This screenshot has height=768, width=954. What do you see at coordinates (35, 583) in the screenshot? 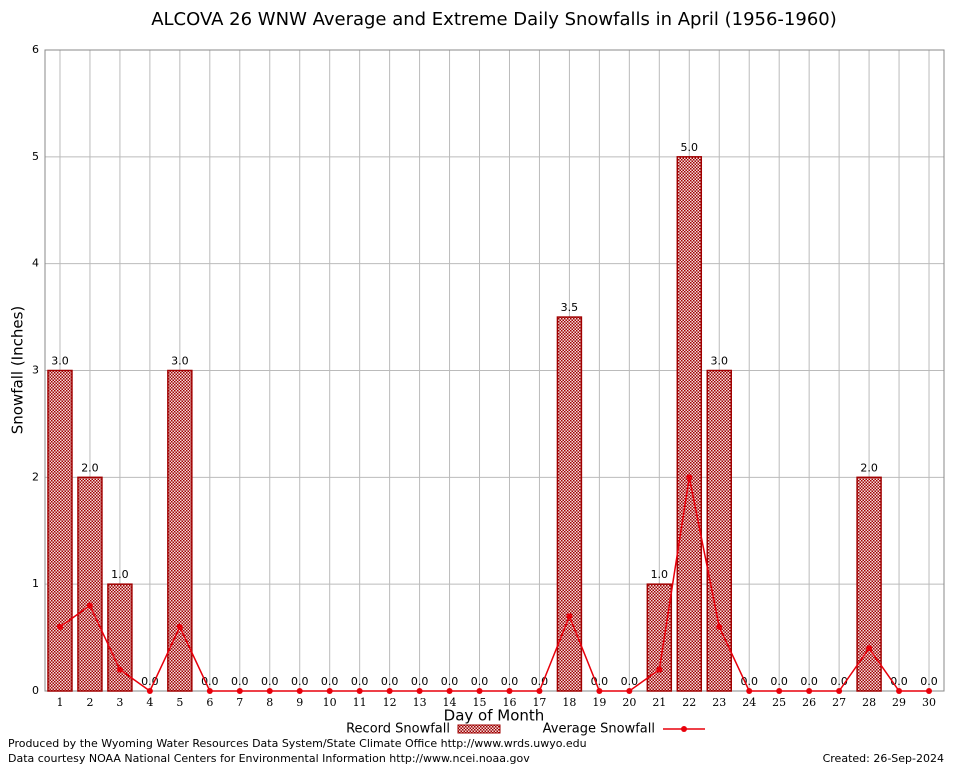
I see `y-tick-label: 1` at bounding box center [35, 583].